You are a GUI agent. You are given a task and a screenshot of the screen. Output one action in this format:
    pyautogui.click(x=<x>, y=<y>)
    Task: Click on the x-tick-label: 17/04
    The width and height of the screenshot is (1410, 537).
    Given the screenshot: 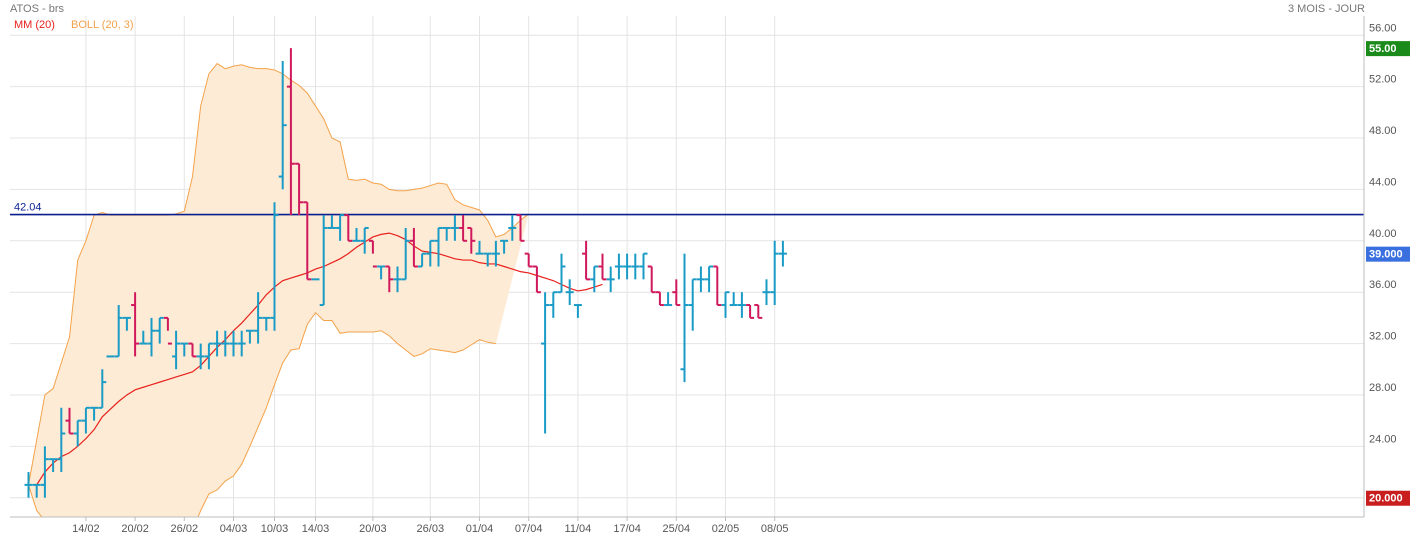 What is the action you would take?
    pyautogui.click(x=627, y=529)
    